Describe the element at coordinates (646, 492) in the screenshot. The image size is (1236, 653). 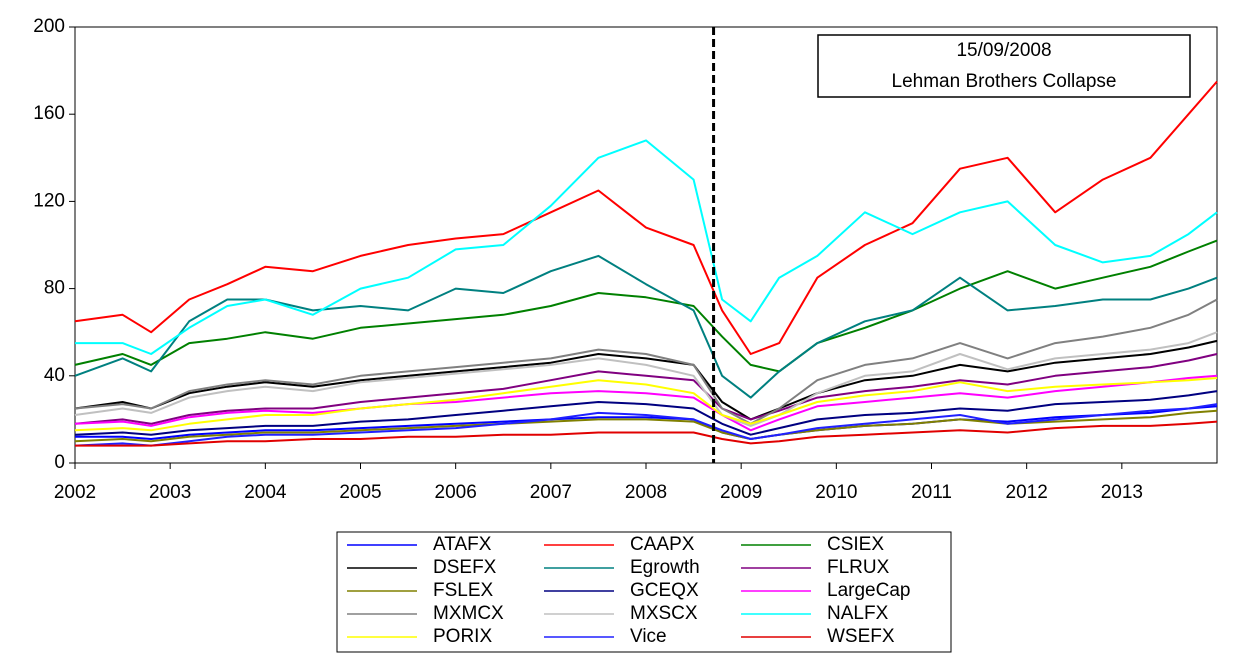
I see `x-tick-label: 2008` at that location.